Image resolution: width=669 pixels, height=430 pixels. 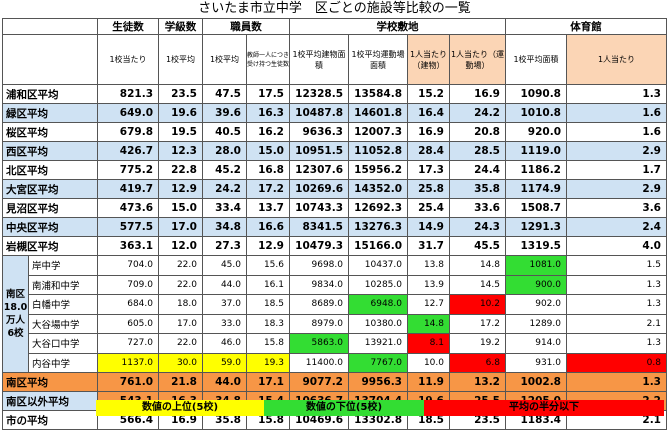 I want to click on value-cell: 19.6, so click(x=180, y=113).